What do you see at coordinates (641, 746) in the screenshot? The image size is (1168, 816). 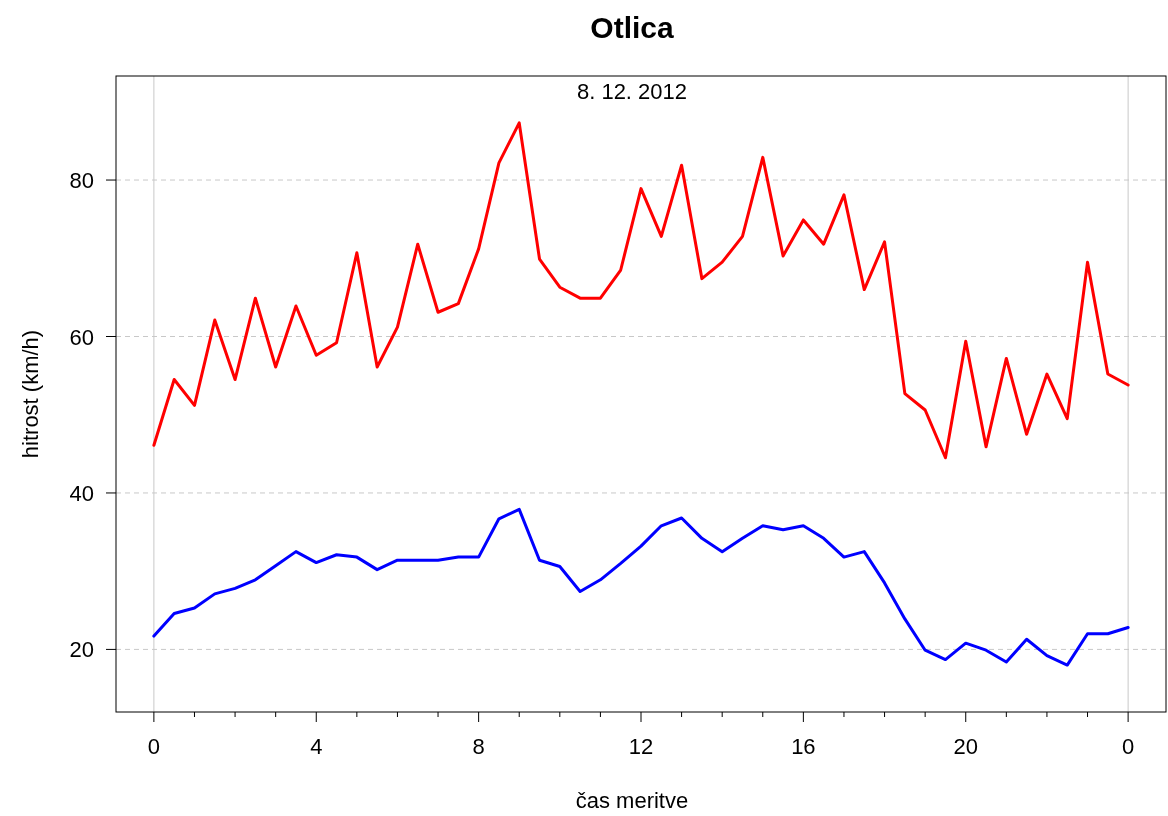 I see `x-tick-label: 12` at bounding box center [641, 746].